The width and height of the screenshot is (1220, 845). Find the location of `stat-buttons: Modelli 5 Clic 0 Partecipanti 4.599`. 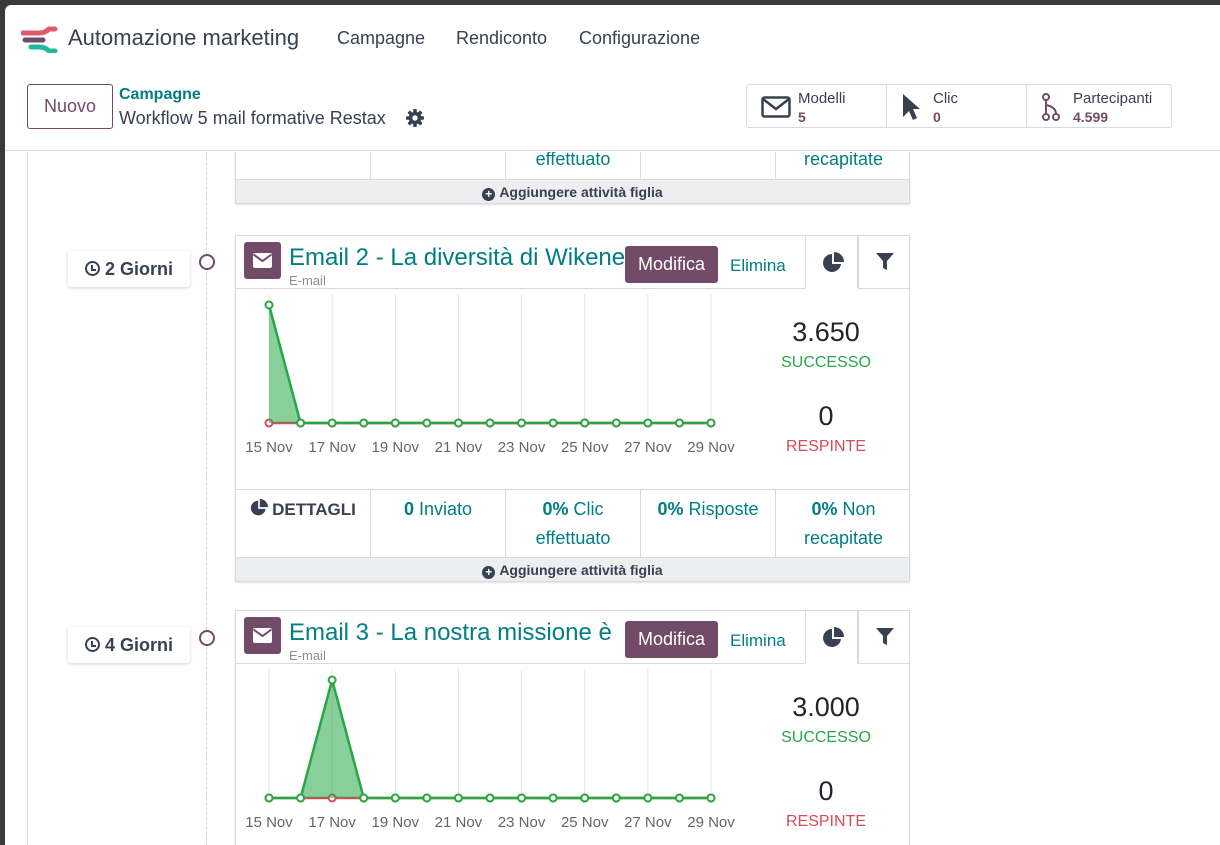

stat-buttons: Modelli 5 Clic 0 Partecipanti 4.599 is located at coordinates (959, 106).